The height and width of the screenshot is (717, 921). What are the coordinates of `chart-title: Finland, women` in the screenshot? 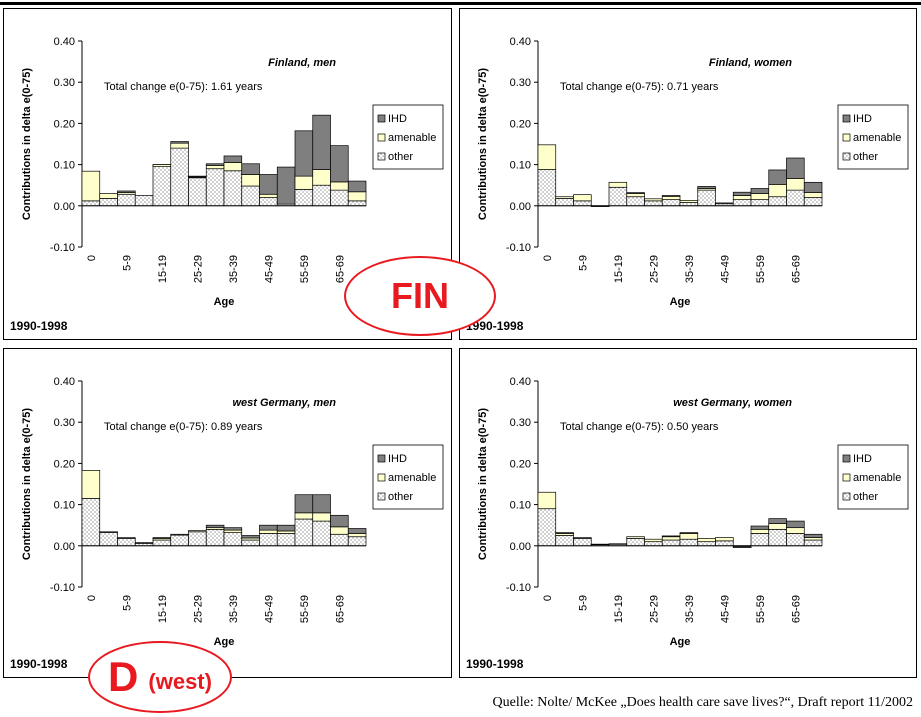 It's located at (750, 63).